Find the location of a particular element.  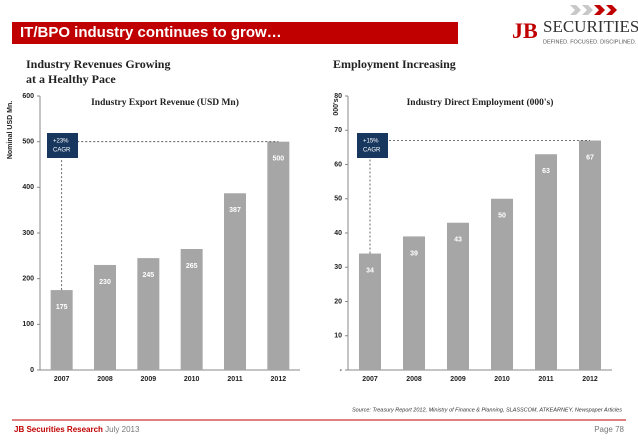

y-axis-label: 000's is located at coordinates (336, 106).